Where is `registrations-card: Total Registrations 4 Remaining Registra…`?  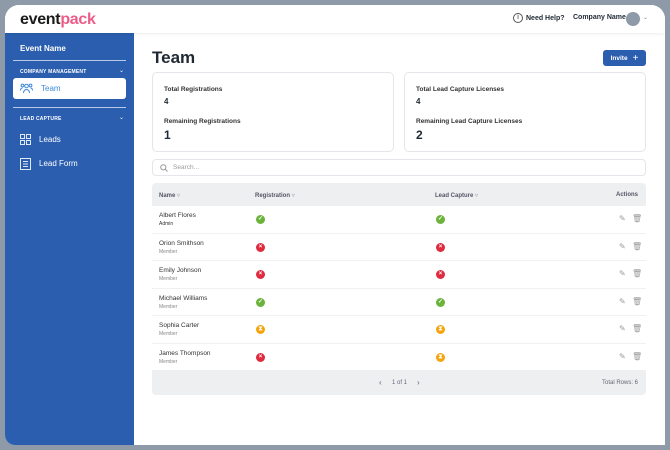 registrations-card: Total Registrations 4 Remaining Registra… is located at coordinates (273, 112).